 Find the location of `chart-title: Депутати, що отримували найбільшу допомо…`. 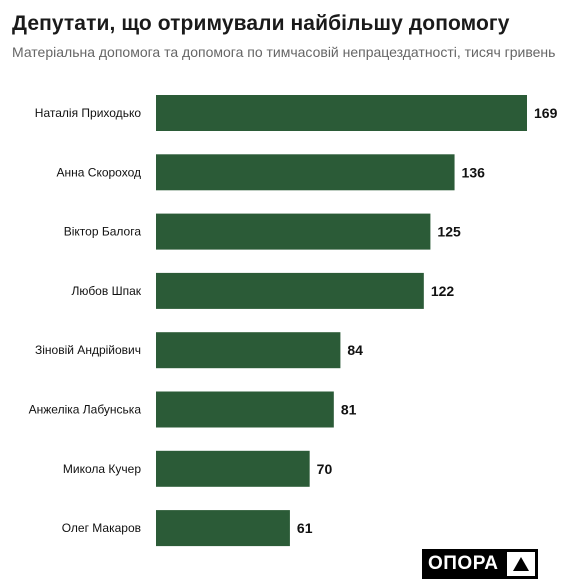

chart-title: Депутати, що отримували найбільшу допомо… is located at coordinates (261, 23).